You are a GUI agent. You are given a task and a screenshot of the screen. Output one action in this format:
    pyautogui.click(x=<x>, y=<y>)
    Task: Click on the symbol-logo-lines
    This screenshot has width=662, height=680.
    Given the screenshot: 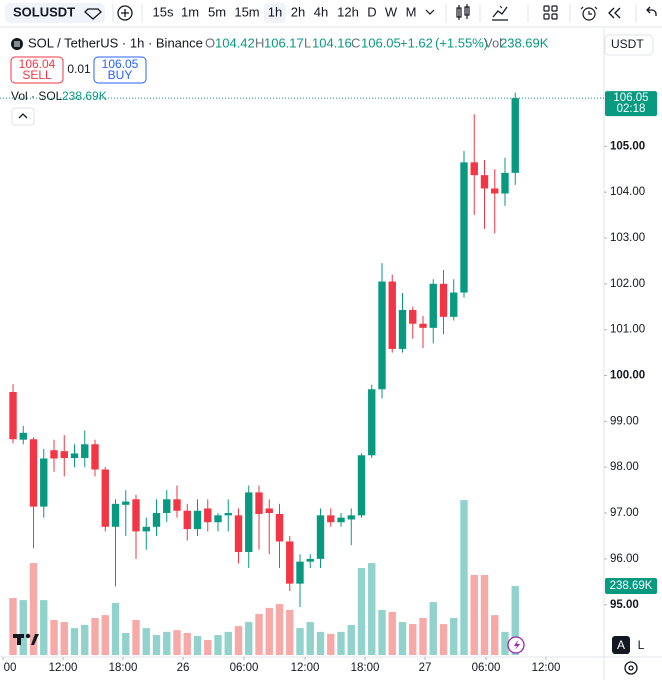 What is the action you would take?
    pyautogui.click(x=17, y=44)
    